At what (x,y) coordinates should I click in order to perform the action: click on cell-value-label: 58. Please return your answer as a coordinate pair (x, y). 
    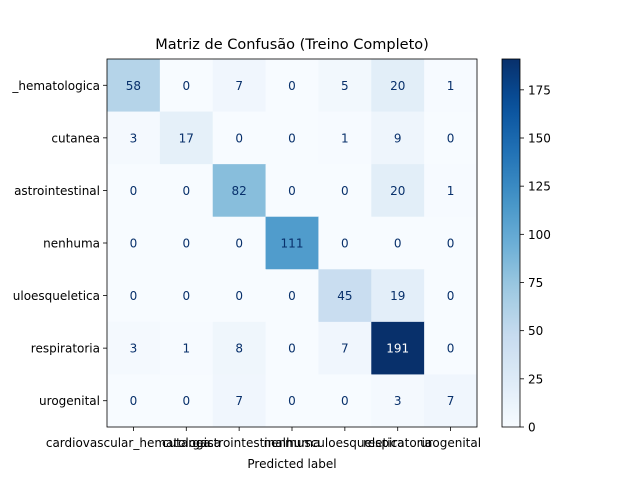
    Looking at the image, I should click on (133, 86).